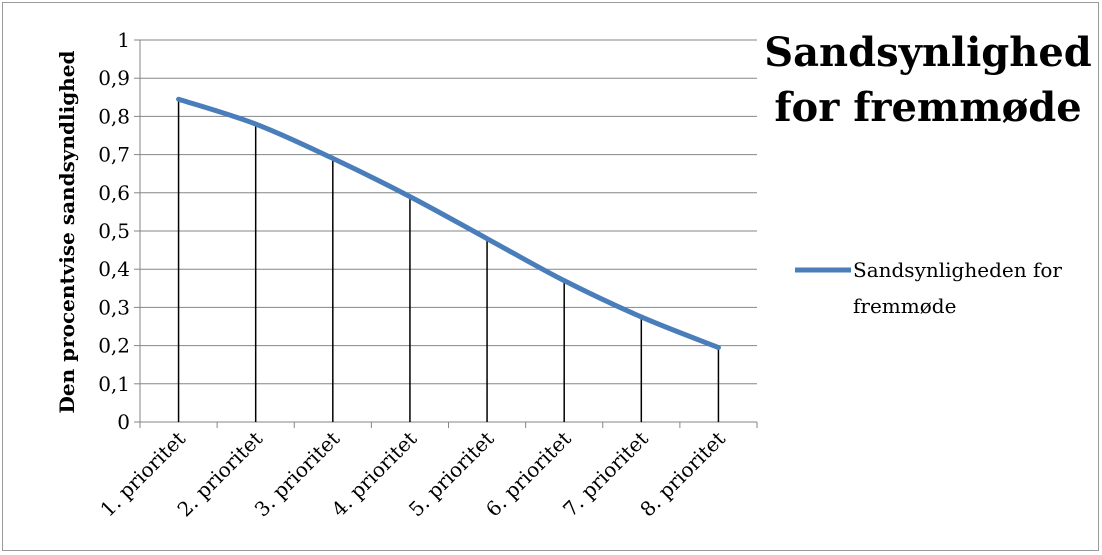 The image size is (1102, 555). I want to click on y-tick-label: 0,4, so click(114, 269).